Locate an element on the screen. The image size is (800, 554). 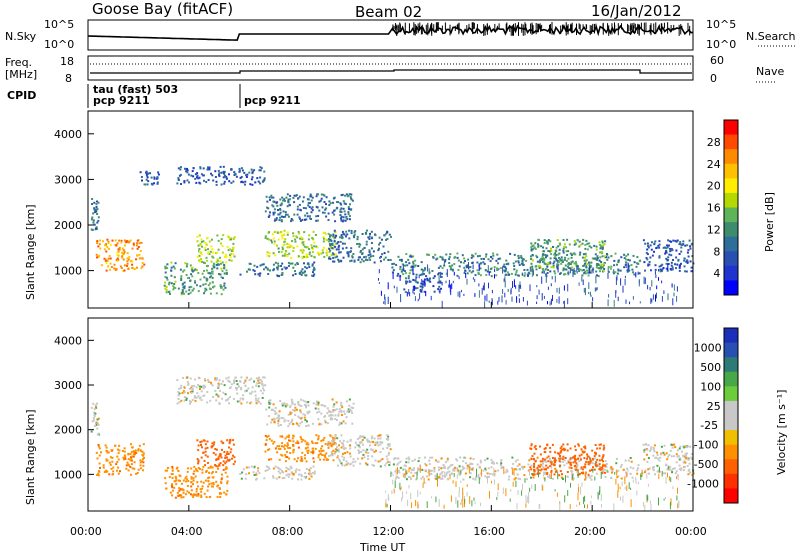
velocity-colorbar-tick: 100 is located at coordinates (710, 386).